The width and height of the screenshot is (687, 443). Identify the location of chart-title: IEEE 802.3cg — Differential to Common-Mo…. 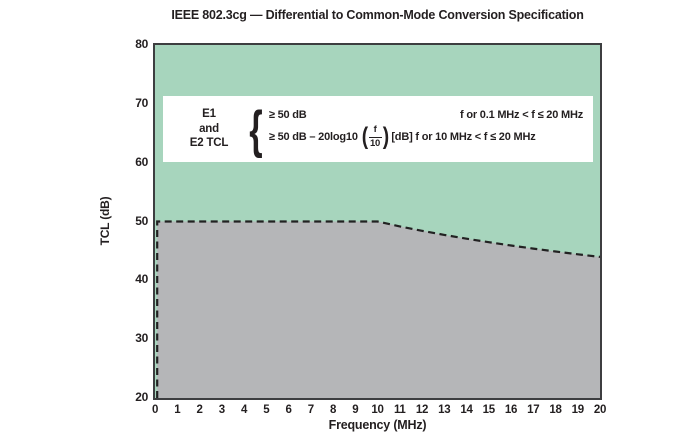
(377, 15).